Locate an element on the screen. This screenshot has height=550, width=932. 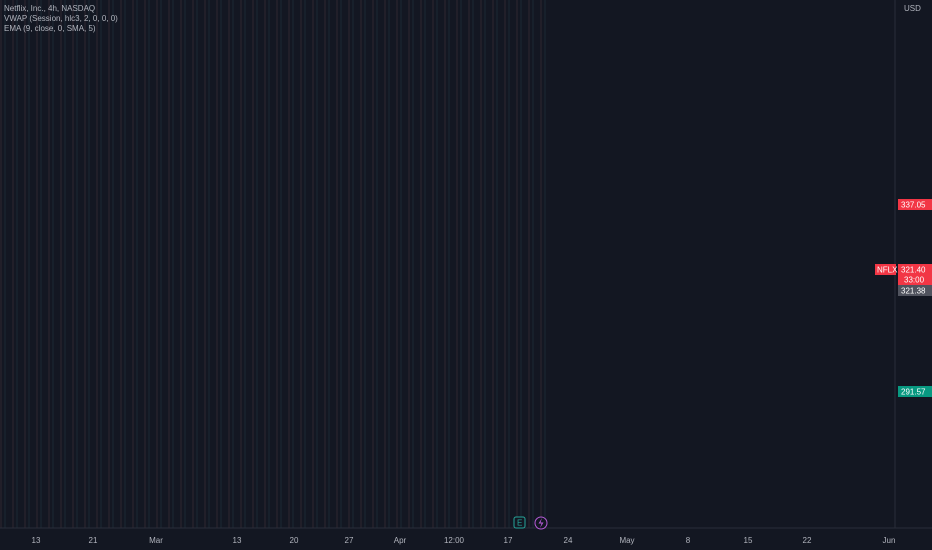
time-tick-label: Mar is located at coordinates (156, 540).